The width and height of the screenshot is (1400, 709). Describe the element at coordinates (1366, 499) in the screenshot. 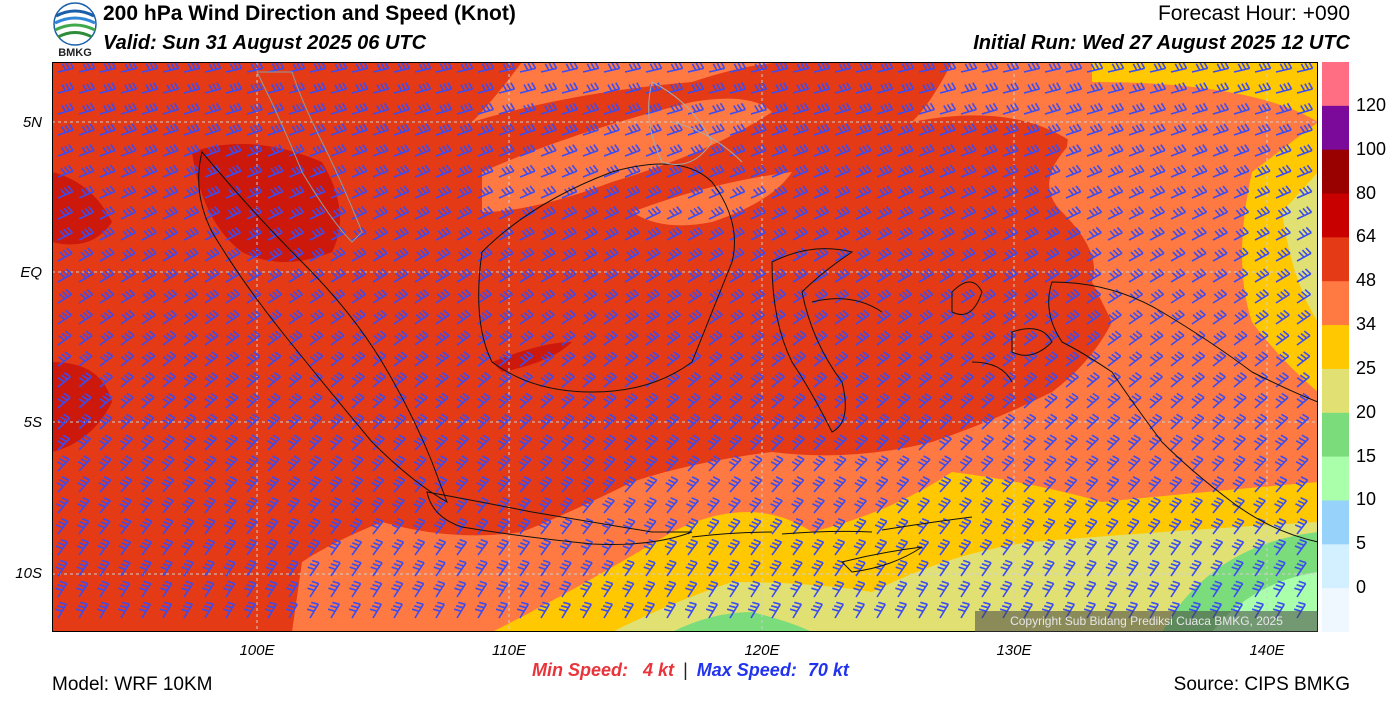

I see `legend-label: 10` at that location.